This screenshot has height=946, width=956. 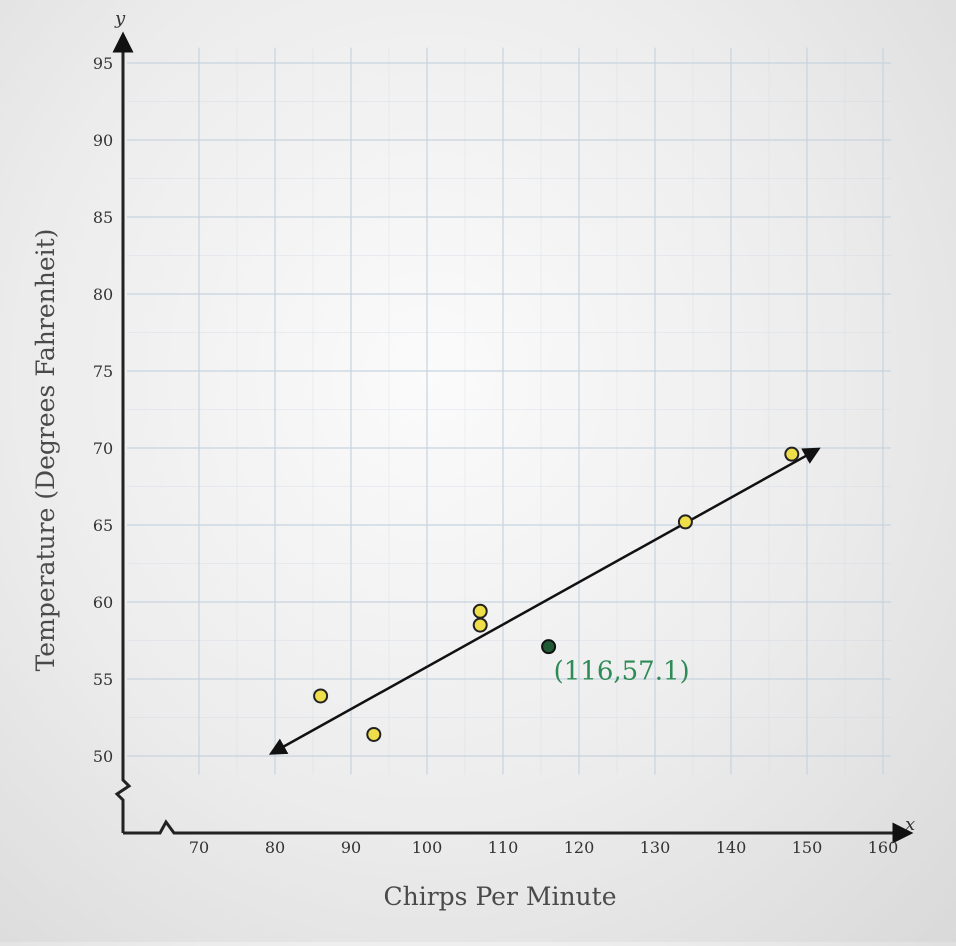 I want to click on y-tick-label-50: 50, so click(x=103, y=756).